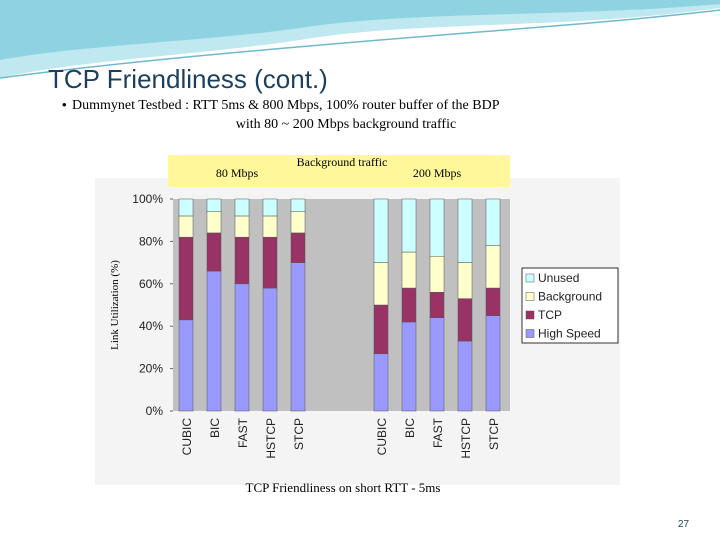  I want to click on y-axis-label: Link Utilization (%), so click(115, 305).